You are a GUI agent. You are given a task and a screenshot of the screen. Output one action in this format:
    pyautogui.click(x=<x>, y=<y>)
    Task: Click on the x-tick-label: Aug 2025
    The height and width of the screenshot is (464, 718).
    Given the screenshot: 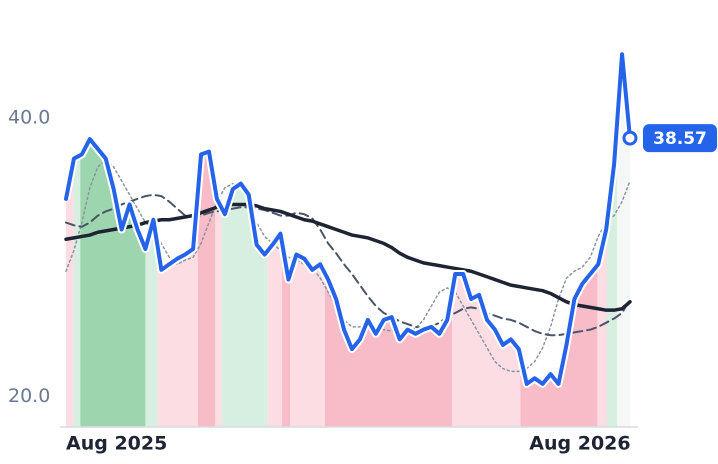 What is the action you would take?
    pyautogui.click(x=116, y=444)
    